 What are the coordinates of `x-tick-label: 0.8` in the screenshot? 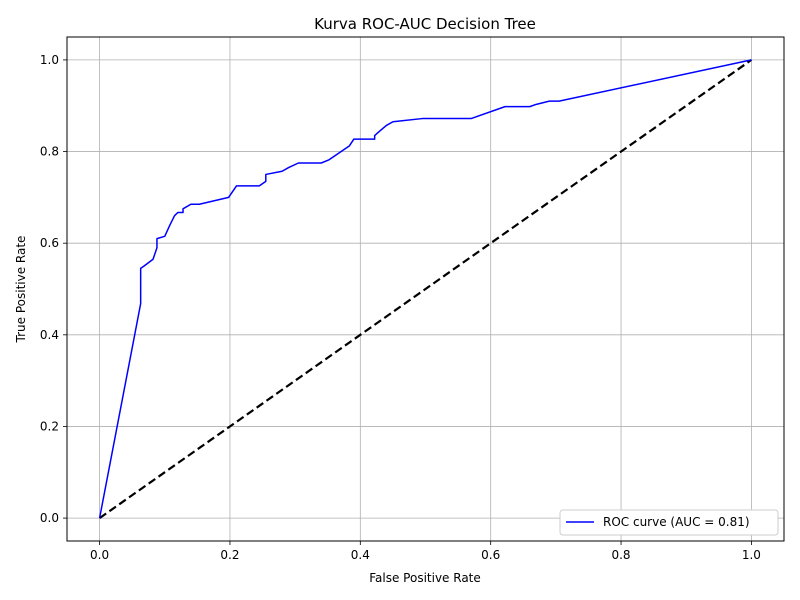 It's located at (620, 555).